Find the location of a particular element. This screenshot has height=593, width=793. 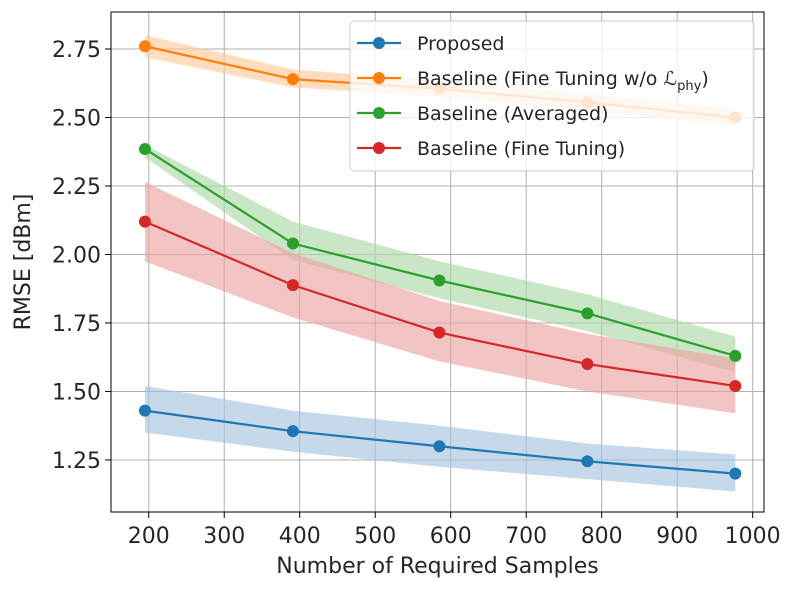

x-tick-label: 800 is located at coordinates (602, 536).